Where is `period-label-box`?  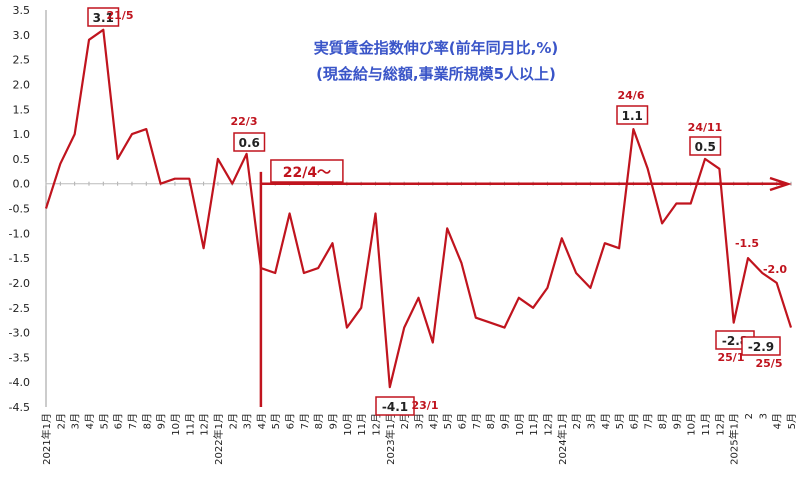
period-label-box is located at coordinates (307, 171).